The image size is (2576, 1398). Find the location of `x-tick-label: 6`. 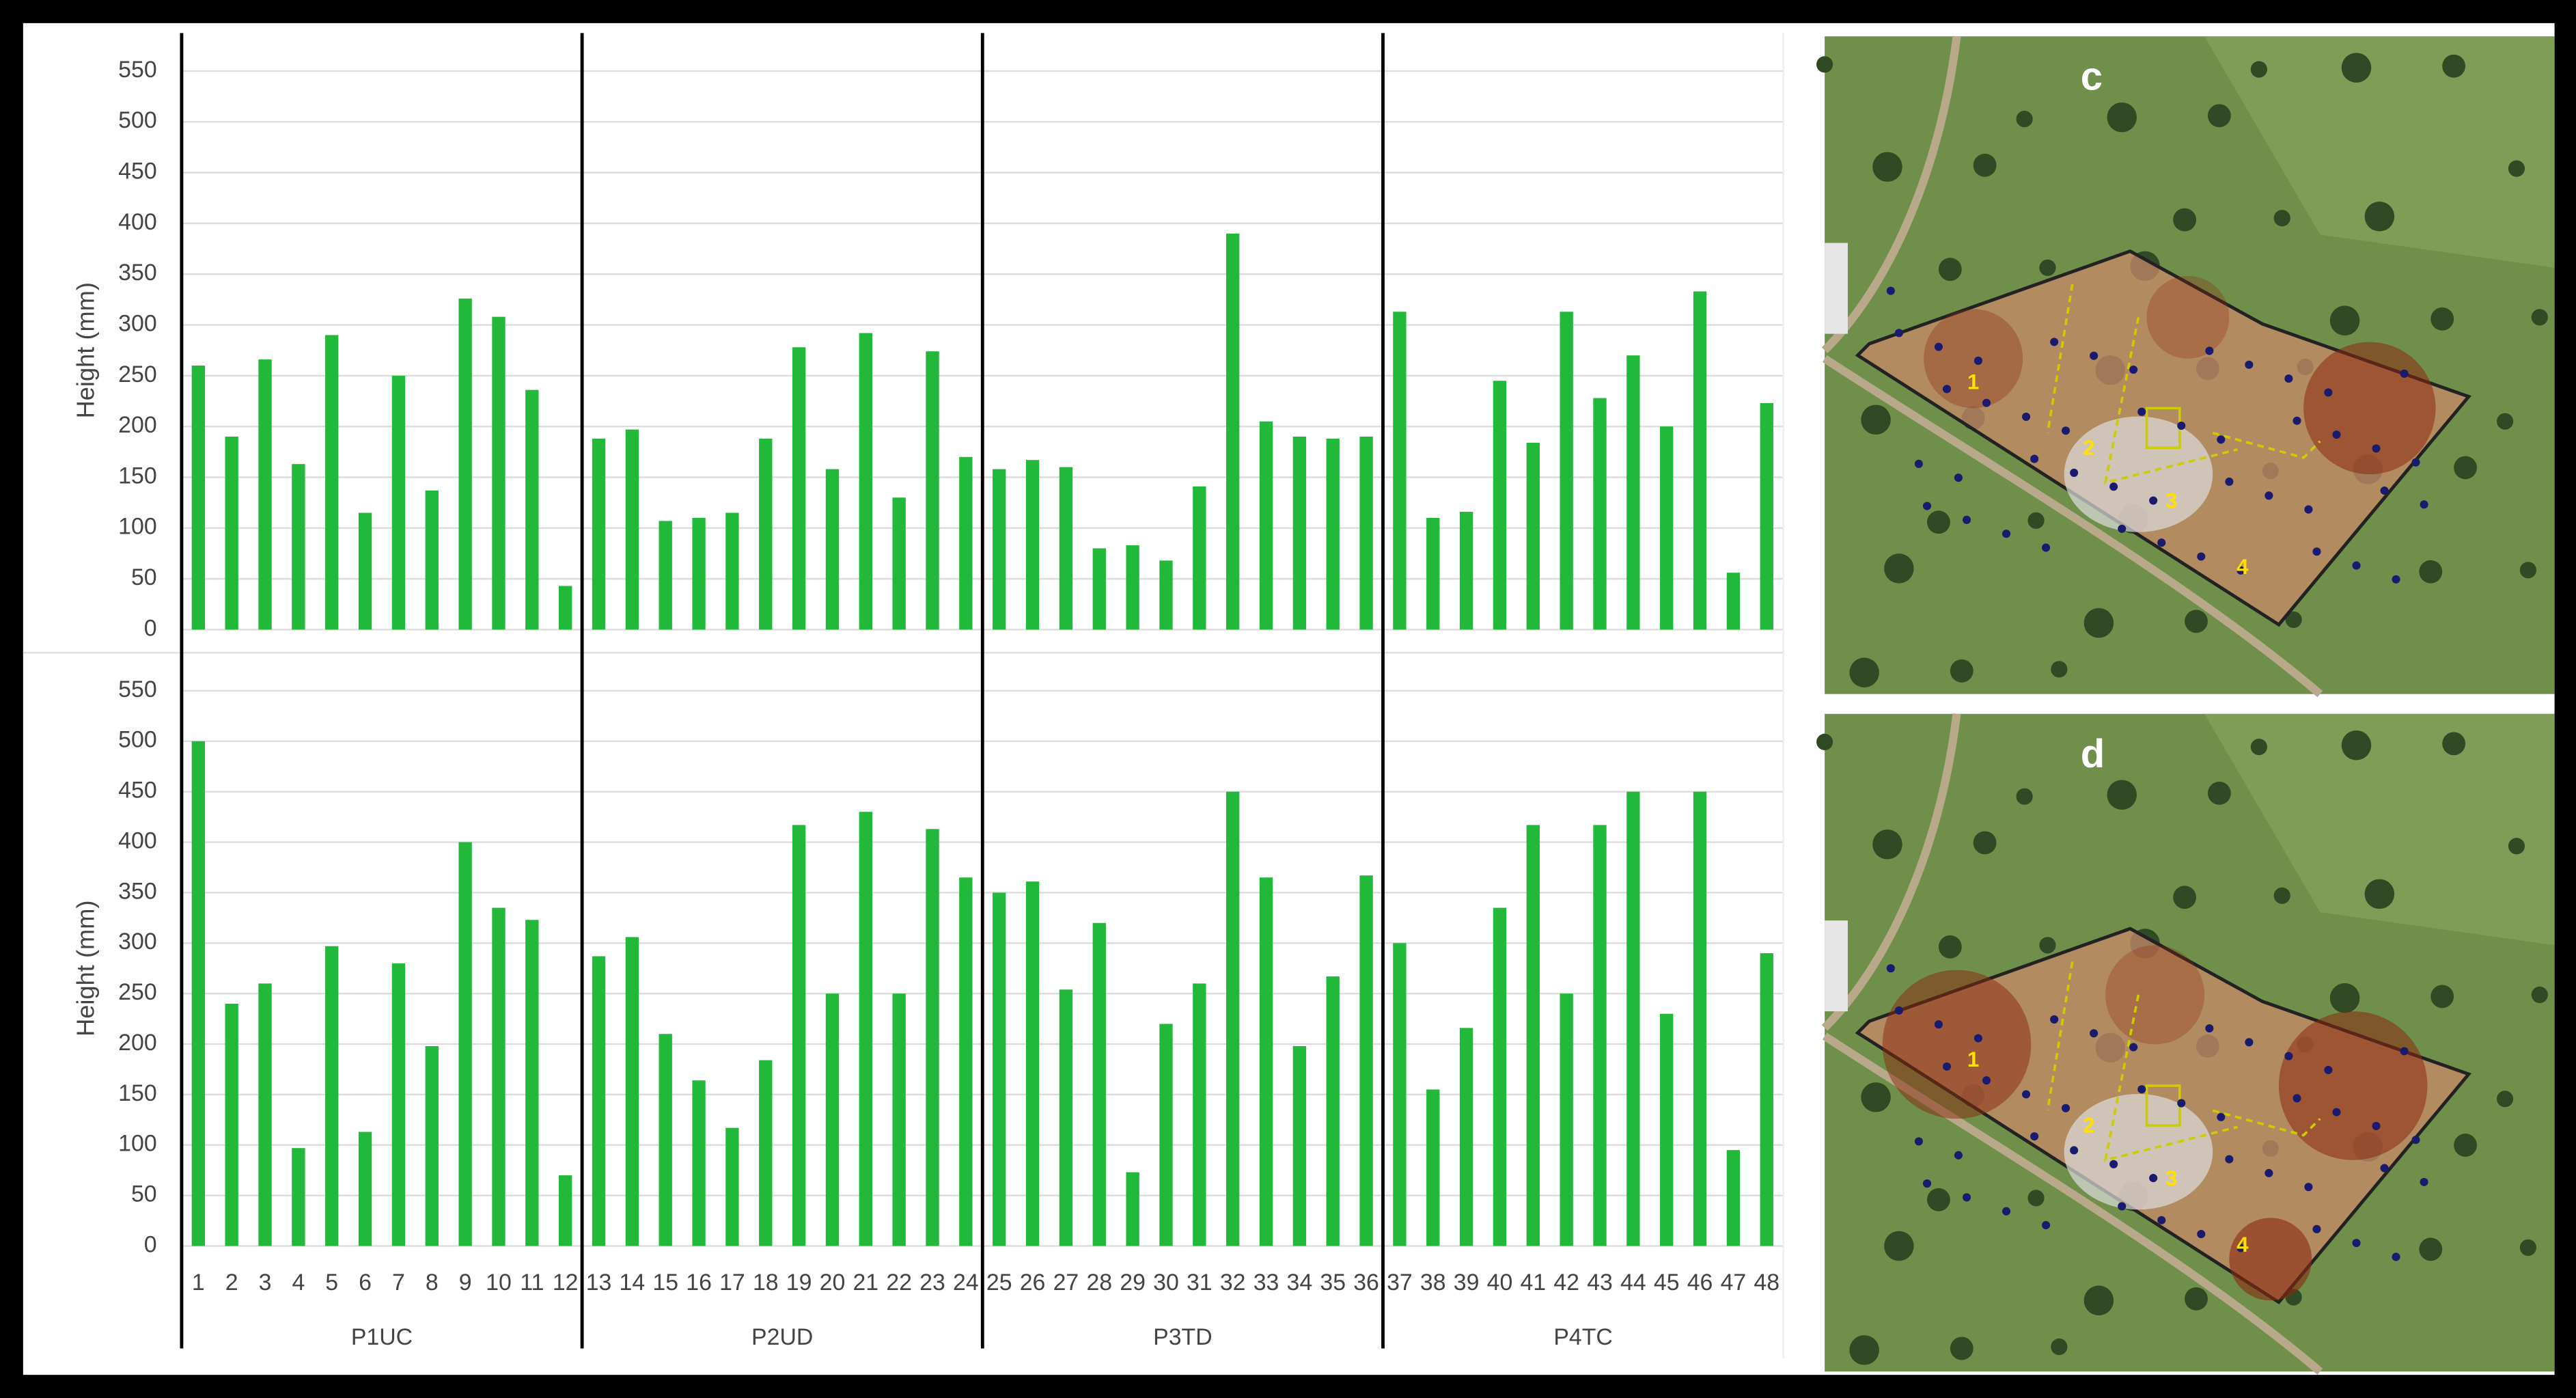

x-tick-label: 6 is located at coordinates (366, 1283).